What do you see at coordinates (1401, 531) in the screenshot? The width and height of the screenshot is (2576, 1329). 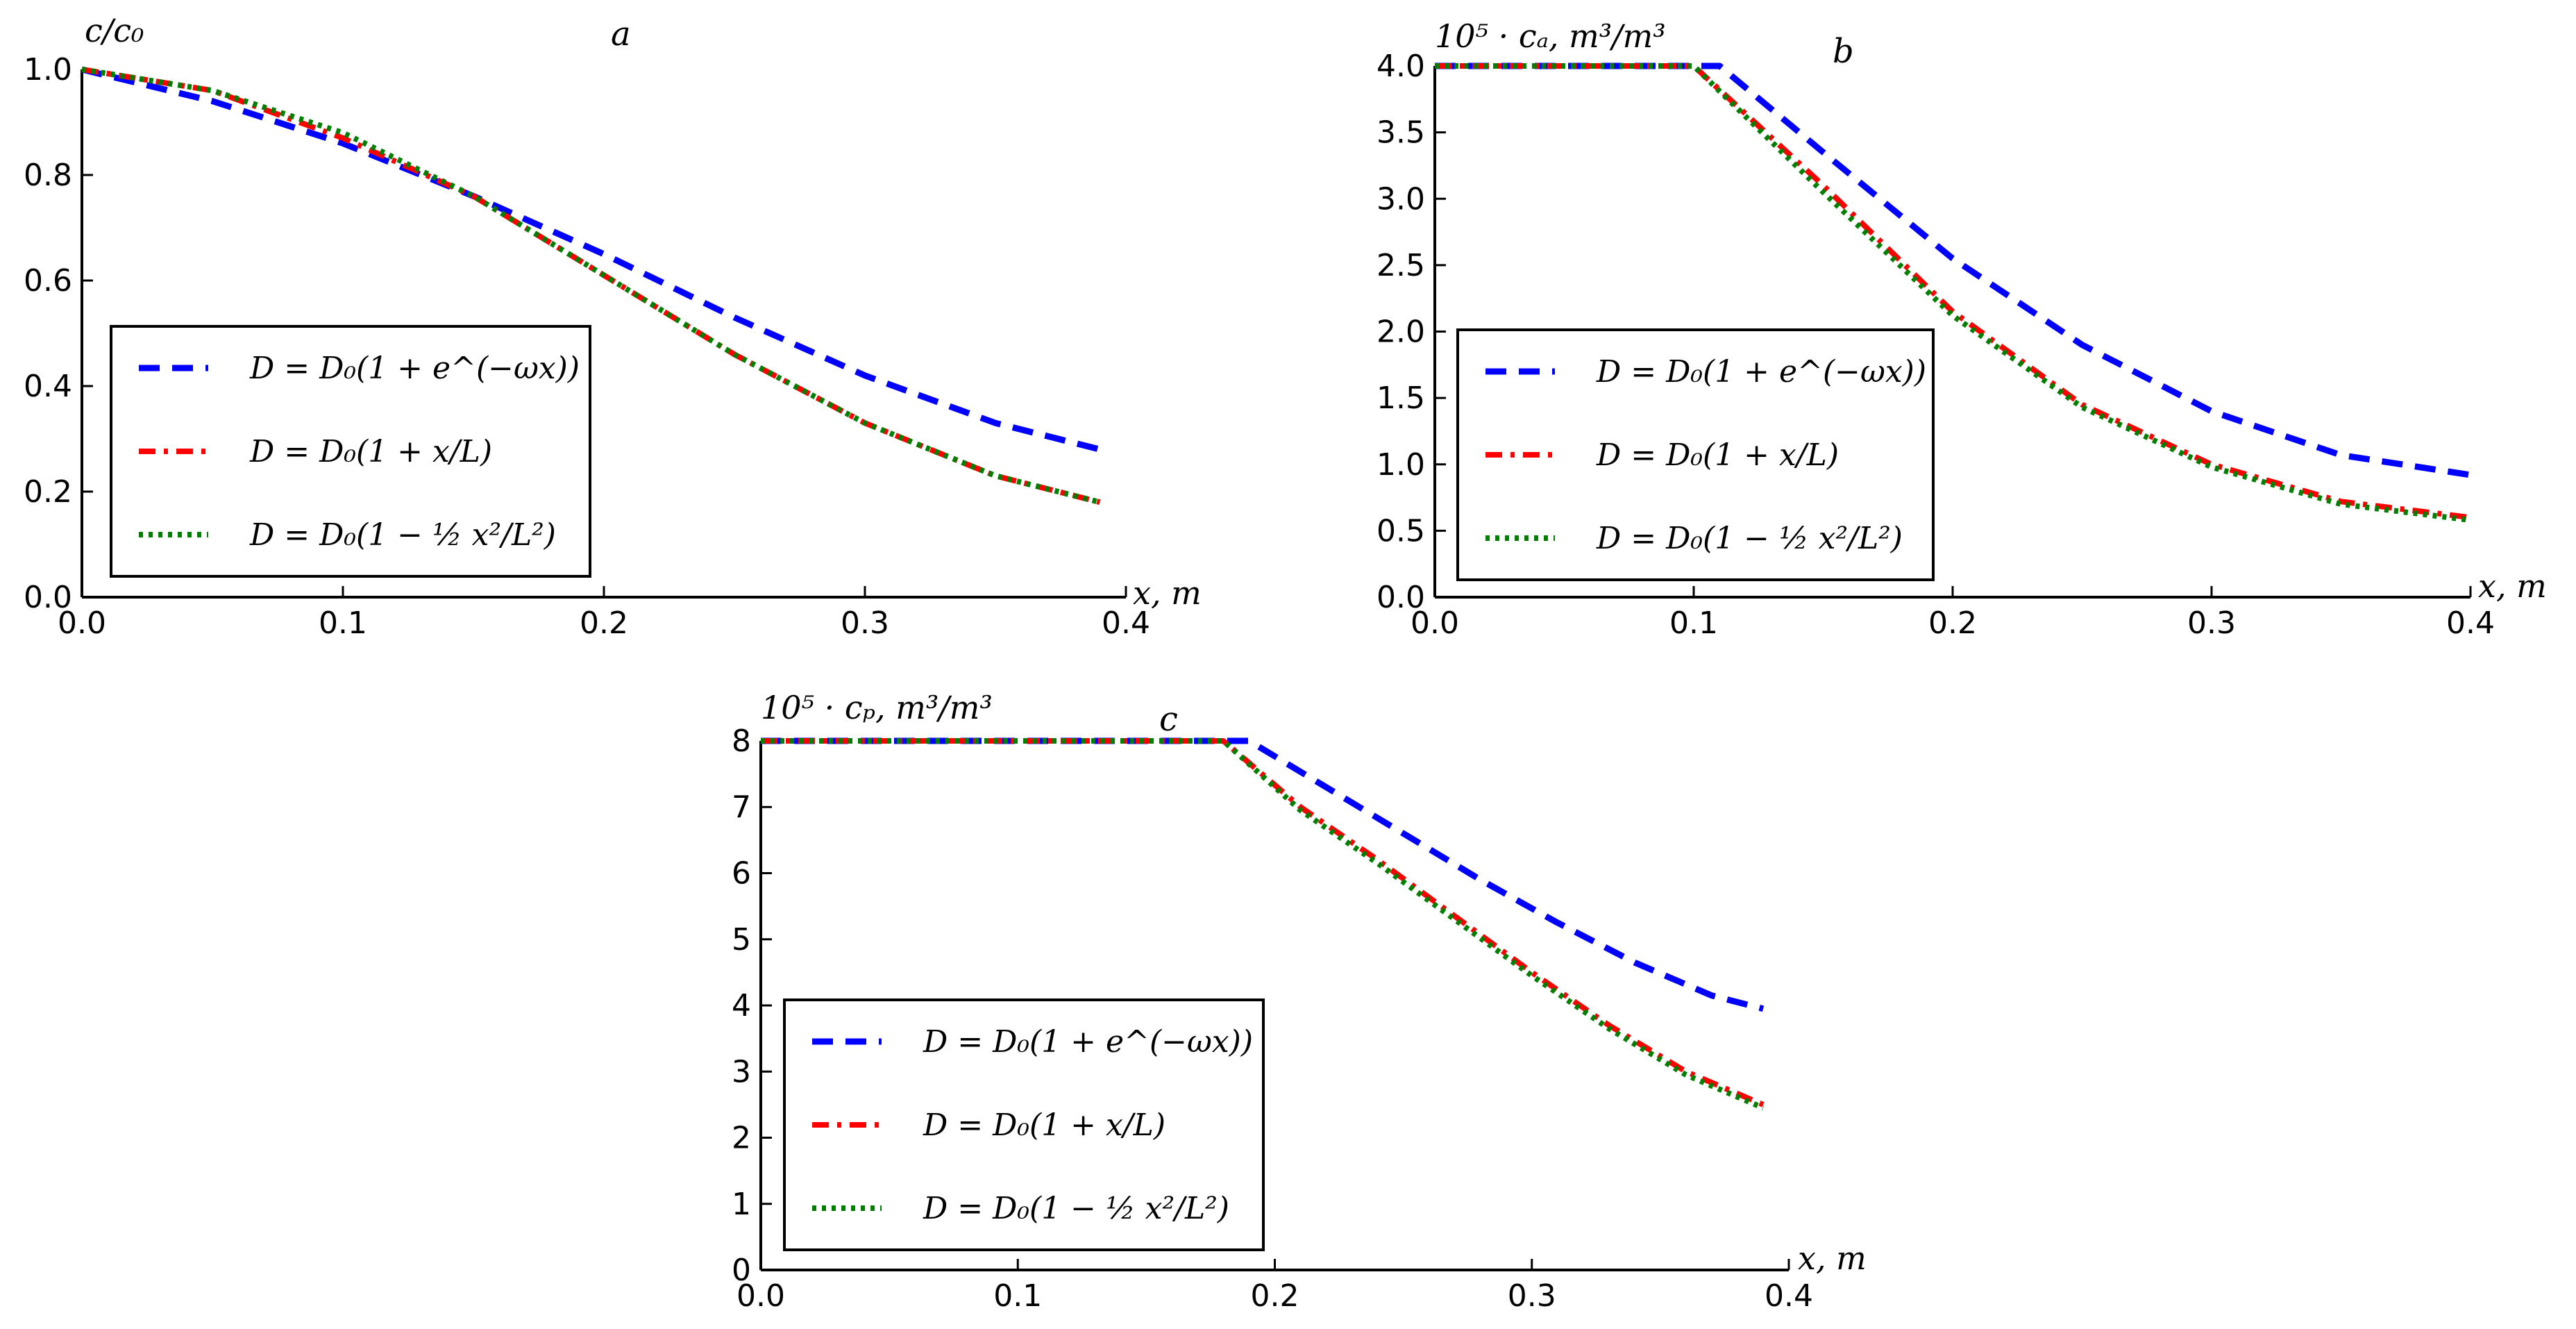 I see `y-tick-label: 0.5` at bounding box center [1401, 531].